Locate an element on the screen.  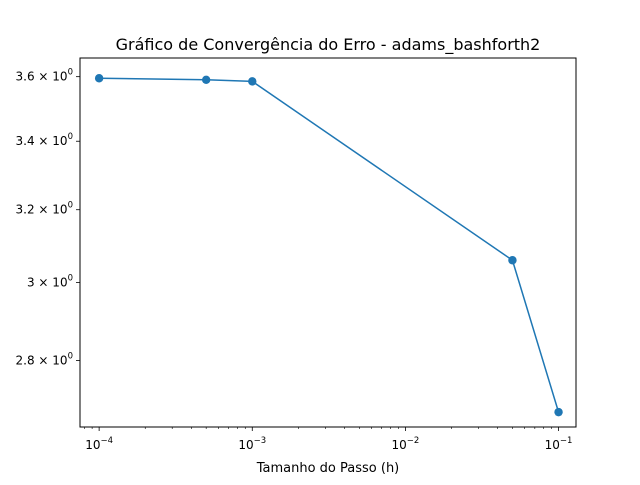
x-tick-label: 10⁻⁴ is located at coordinates (99, 444).